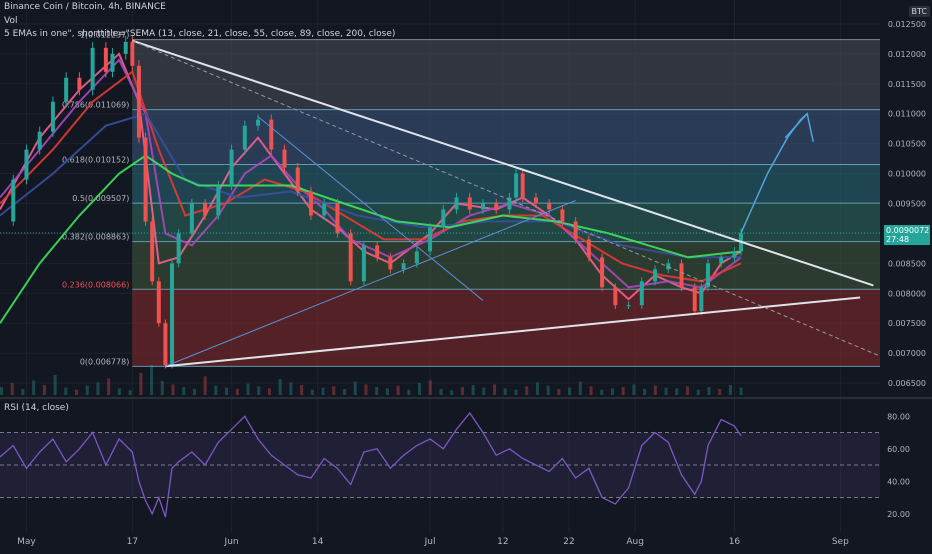 This screenshot has height=554, width=932. I want to click on fib-level-label: 0.236(0.008066), so click(95, 284).